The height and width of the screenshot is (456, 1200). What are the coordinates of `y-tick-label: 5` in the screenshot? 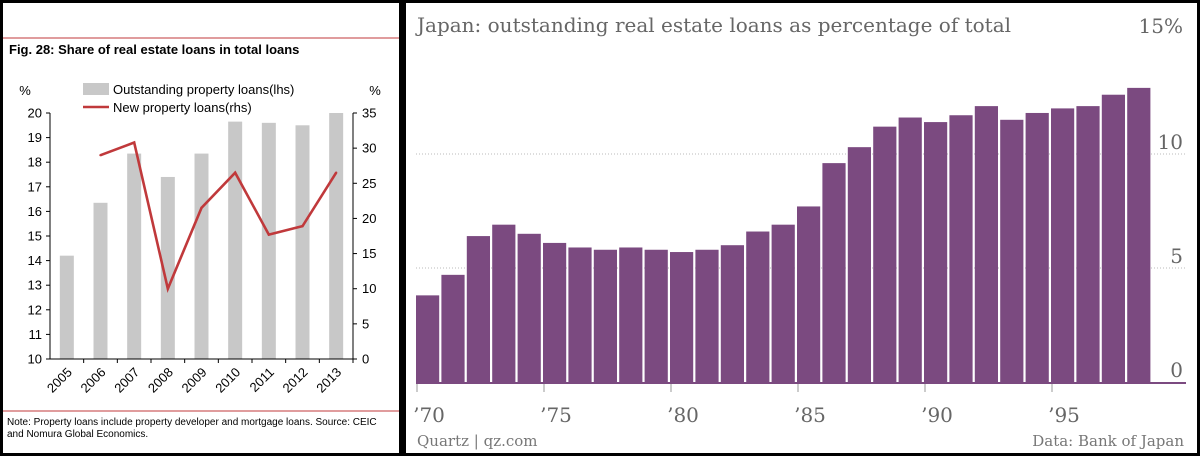 It's located at (1176, 256).